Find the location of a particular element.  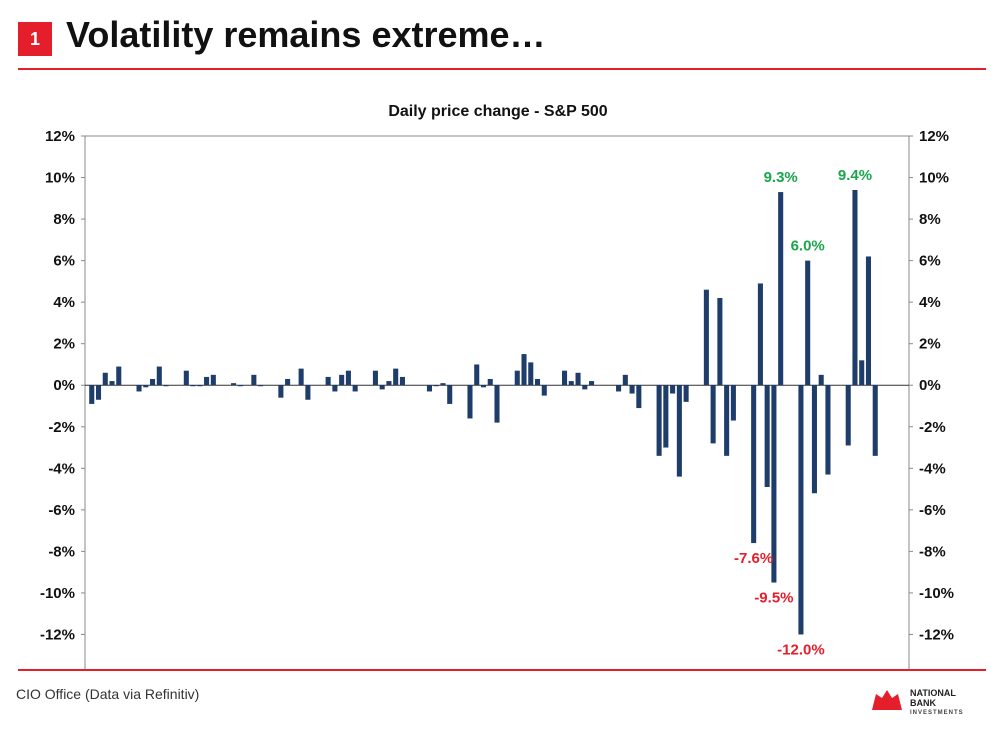

data-label: -7.6% is located at coordinates (753, 558).